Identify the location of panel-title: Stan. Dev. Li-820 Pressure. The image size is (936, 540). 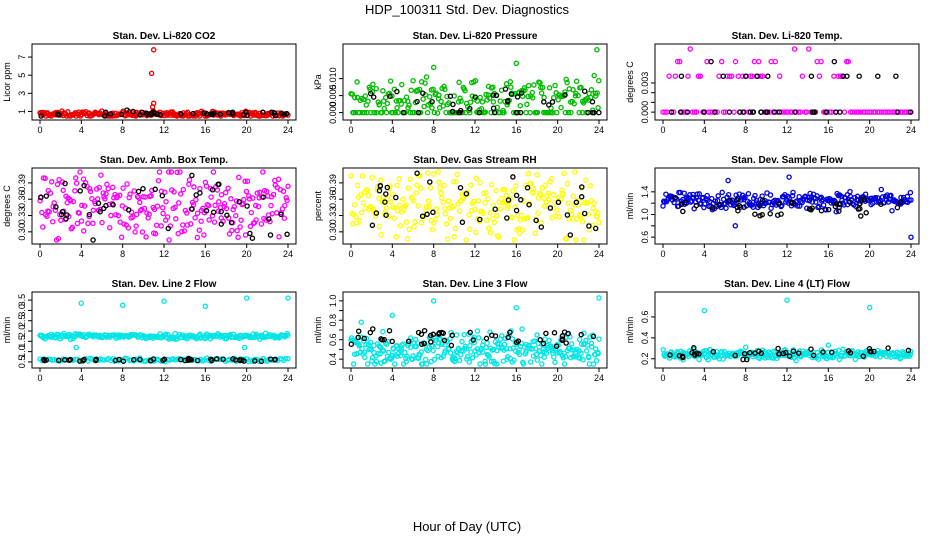
(475, 36).